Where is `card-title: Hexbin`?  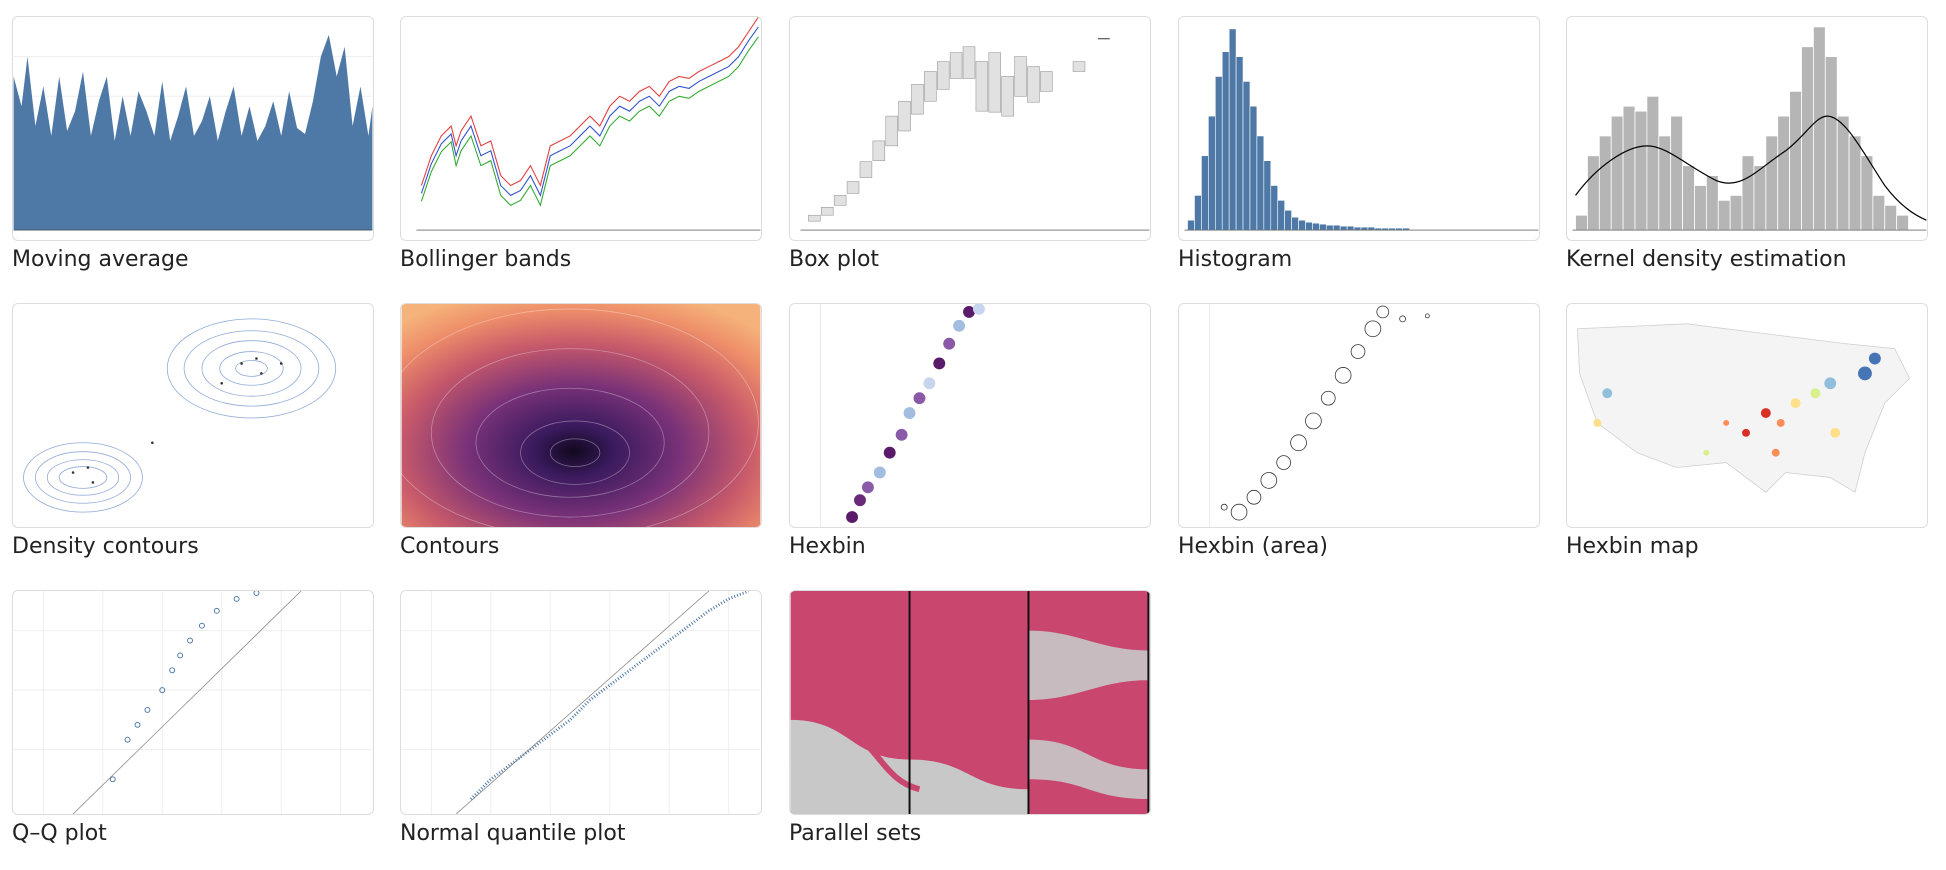 card-title: Hexbin is located at coordinates (827, 546).